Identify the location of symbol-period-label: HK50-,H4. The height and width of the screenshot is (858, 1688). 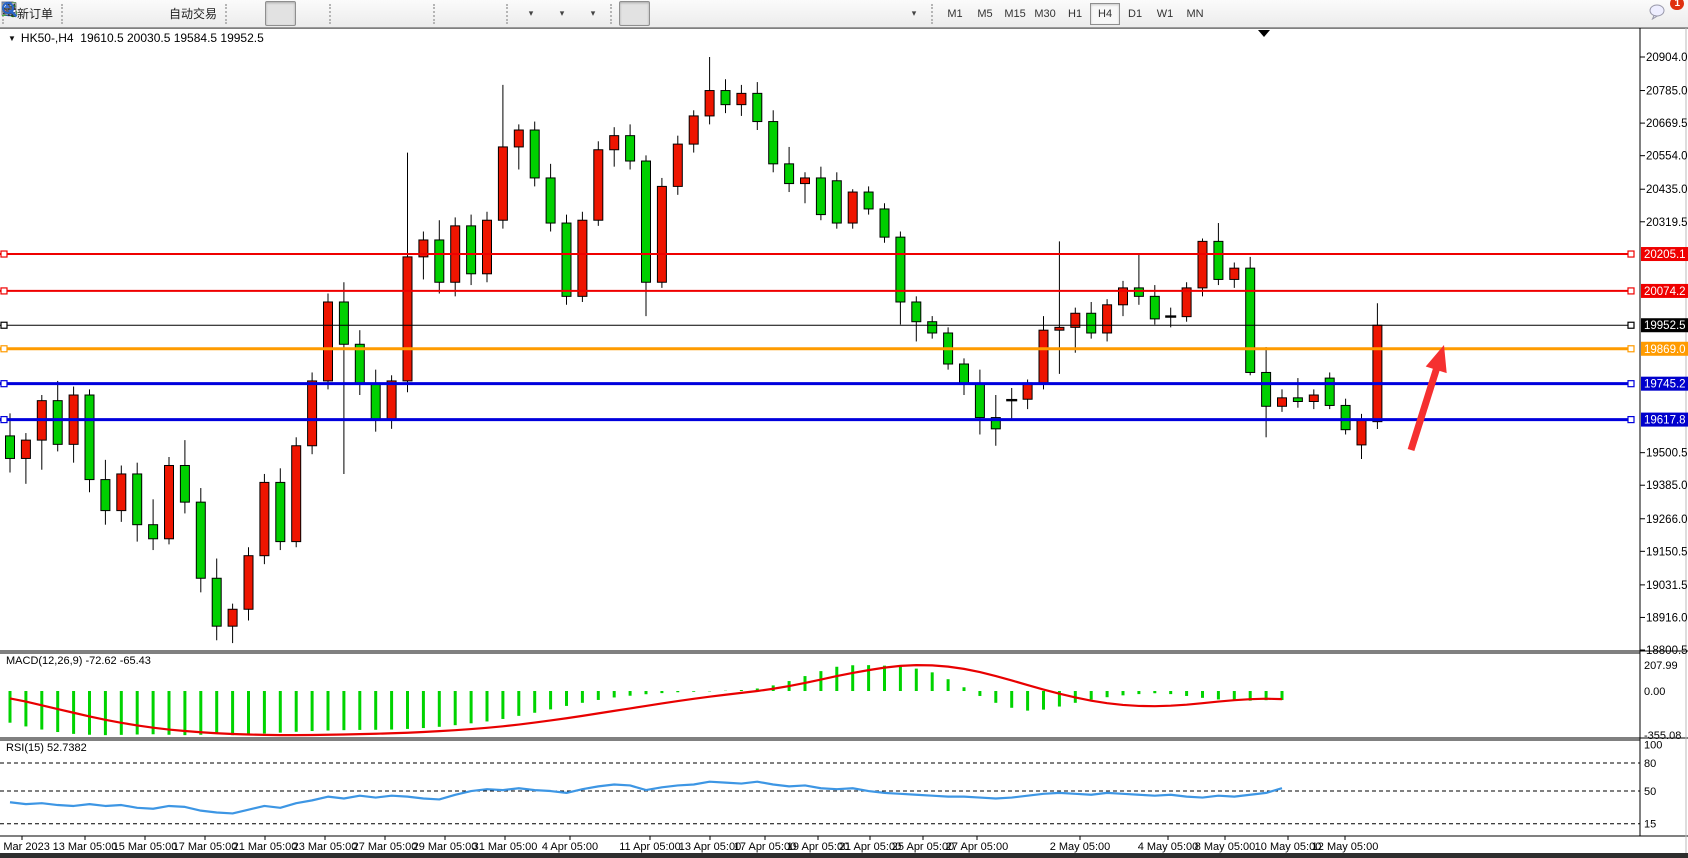
(47, 38).